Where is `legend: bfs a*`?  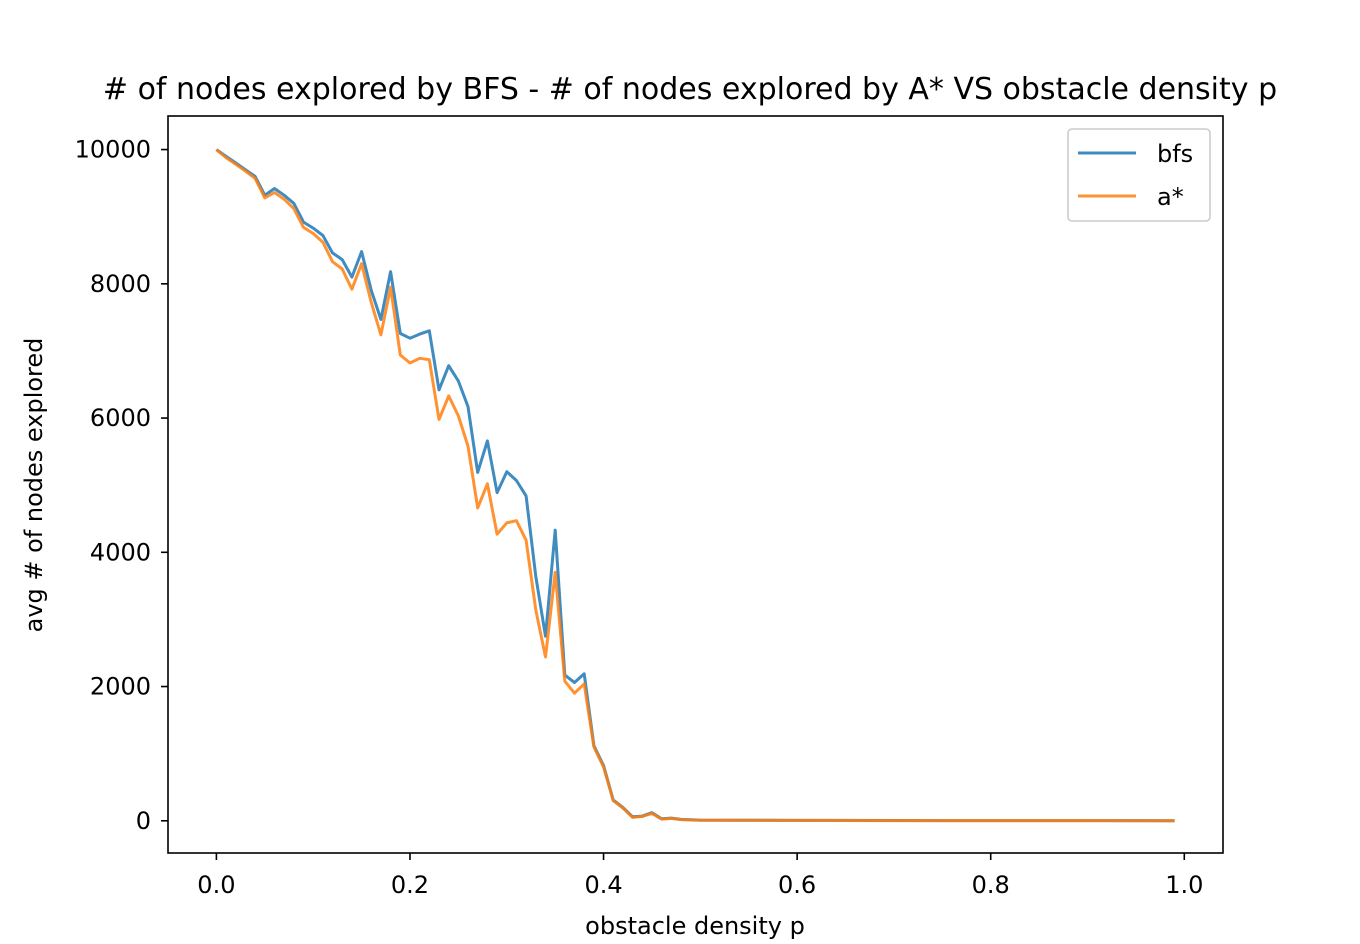 legend: bfs a* is located at coordinates (1139, 175).